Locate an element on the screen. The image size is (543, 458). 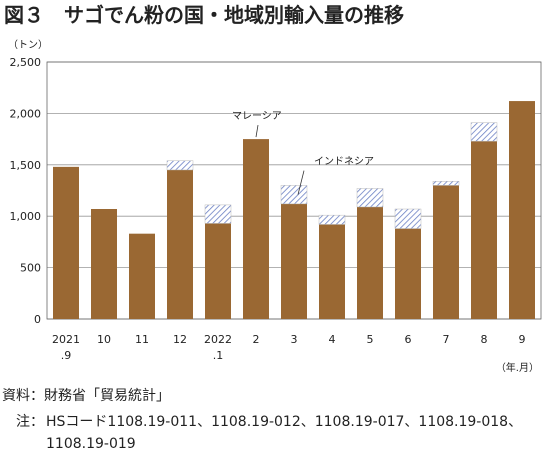
legend-label: インドネシア is located at coordinates (344, 162).